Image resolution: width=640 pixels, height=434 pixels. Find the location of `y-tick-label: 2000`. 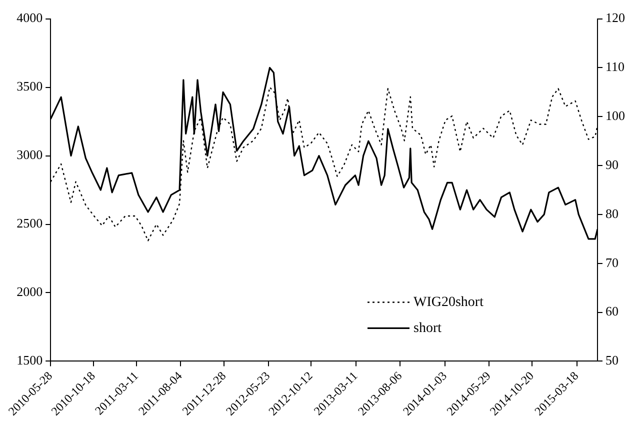

y-tick-label: 2000 is located at coordinates (29, 292).